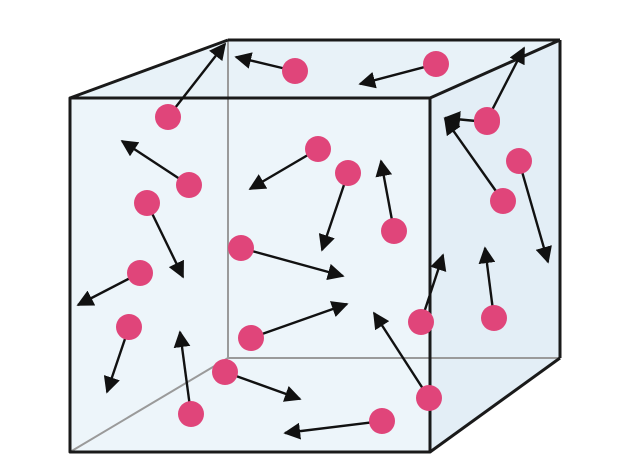  I want to click on top-right-edge, so click(495, 69).